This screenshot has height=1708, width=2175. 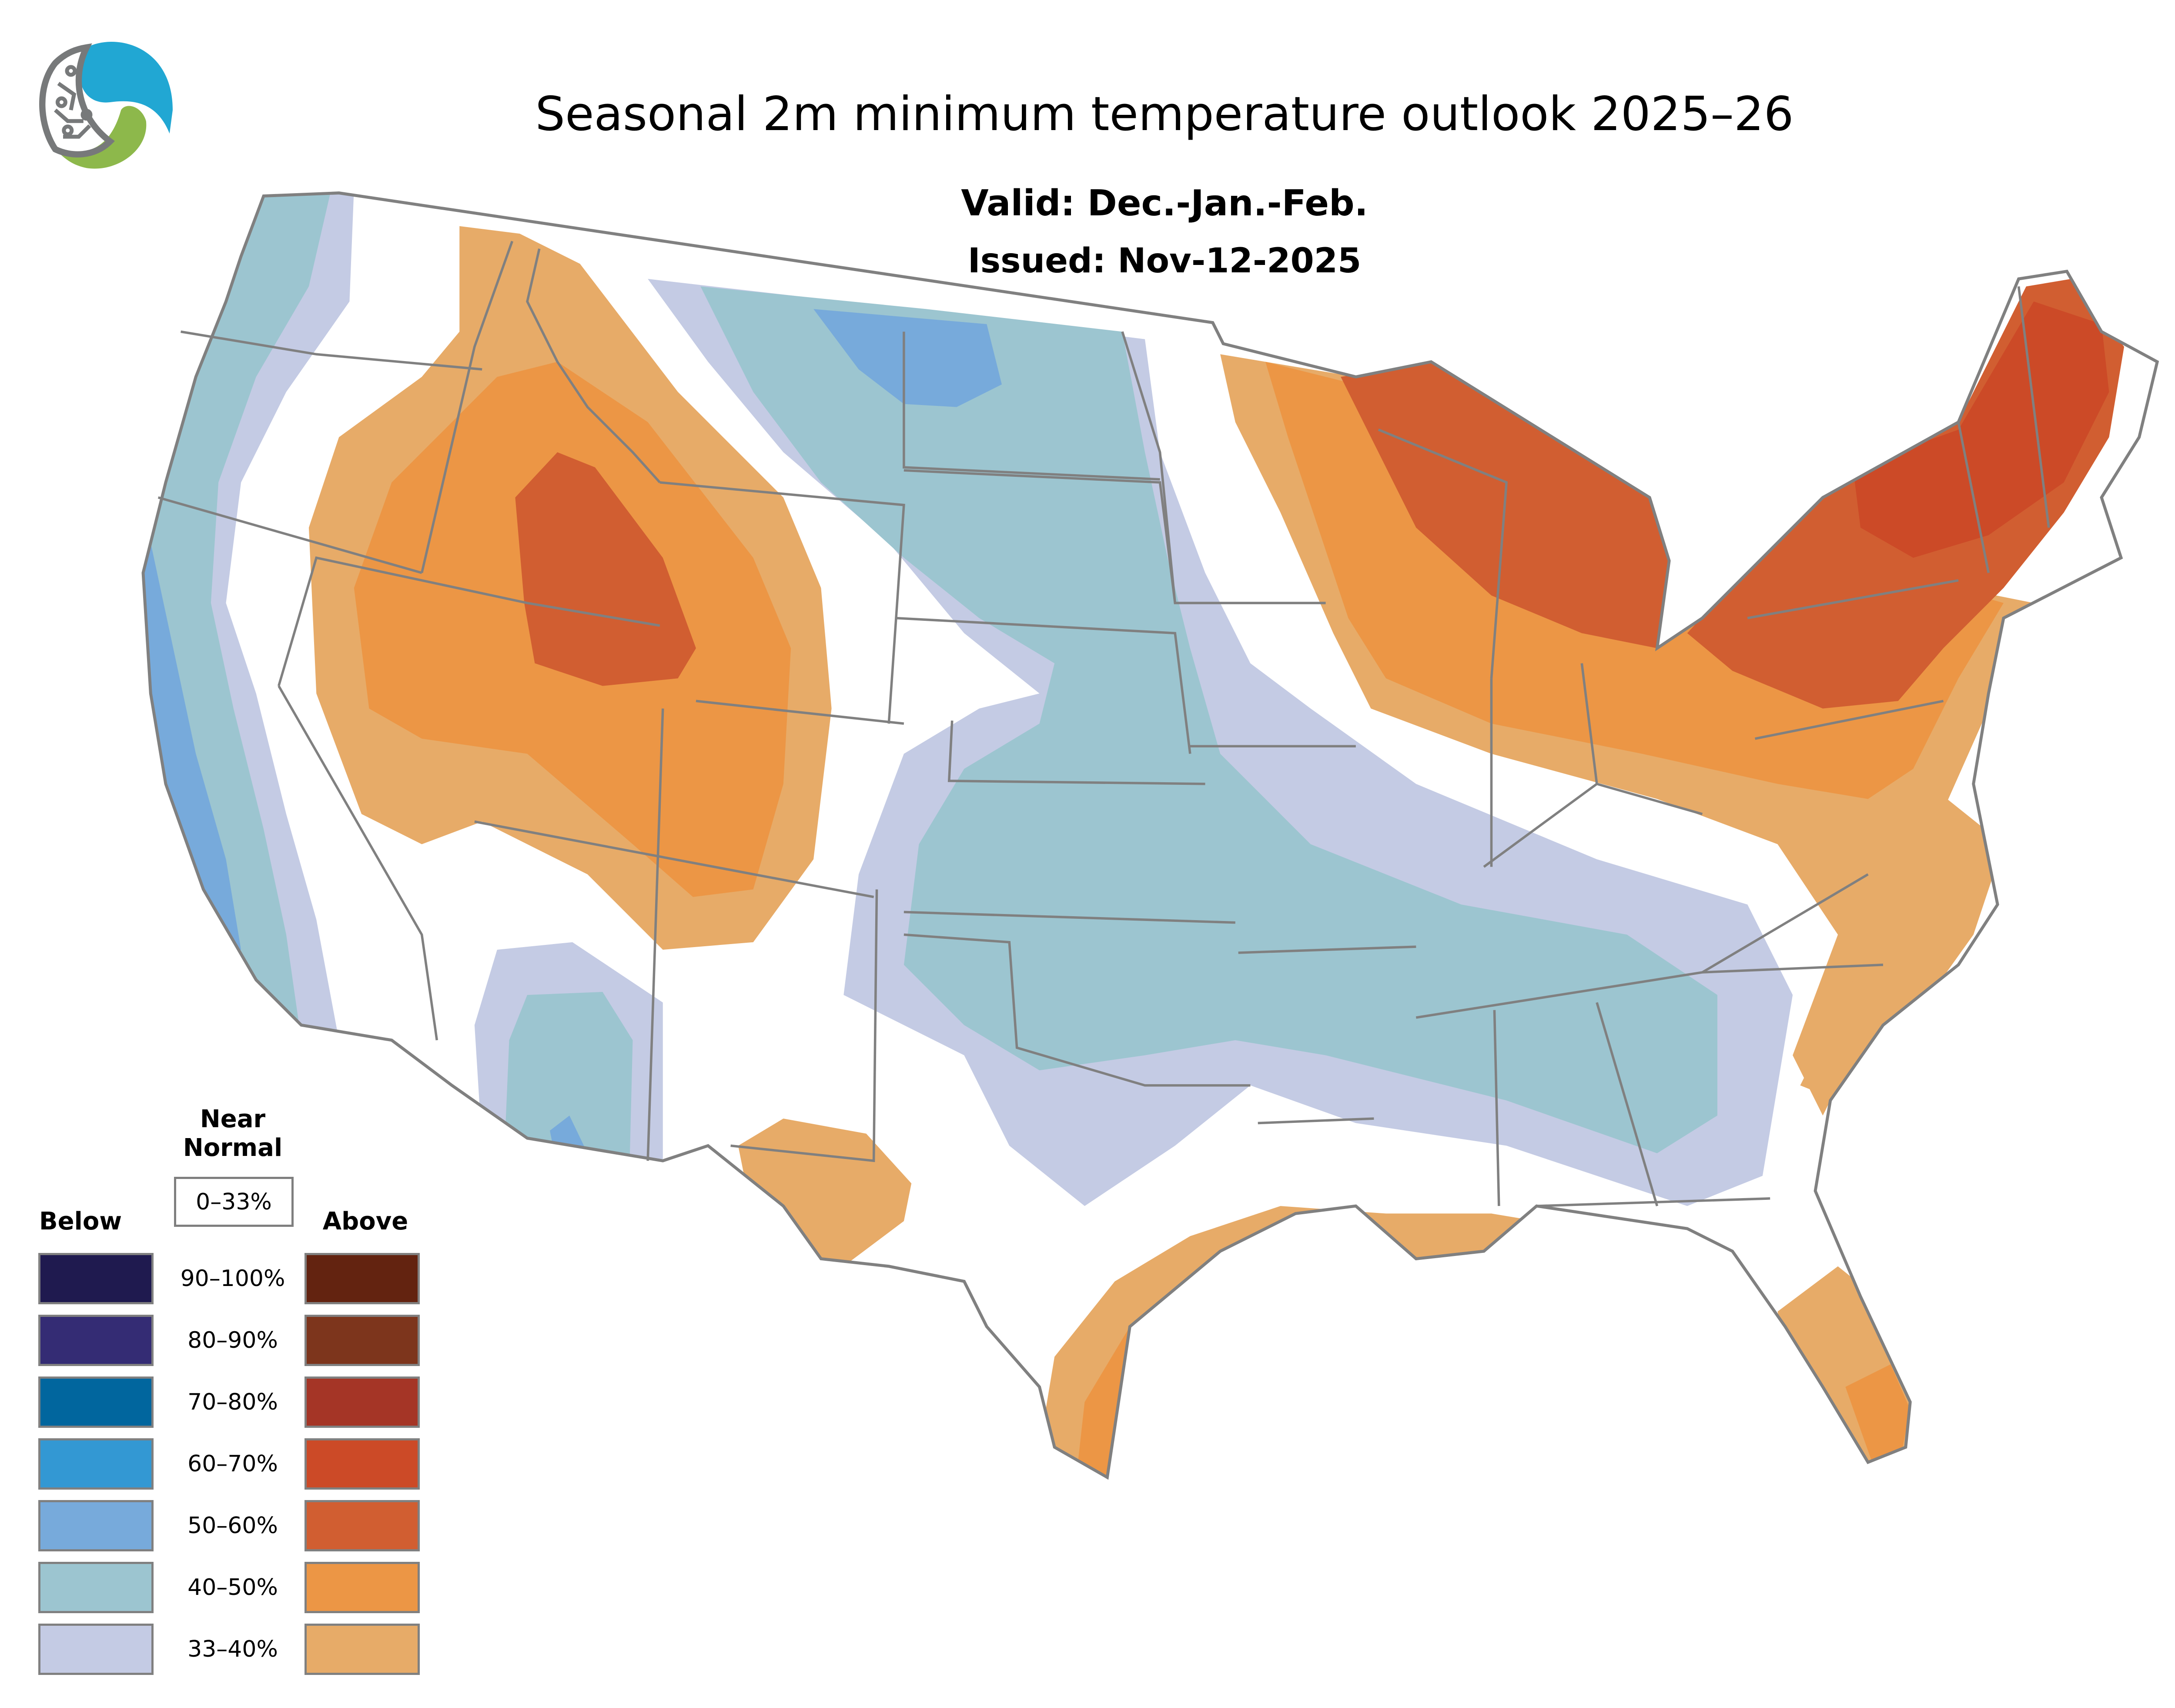 I want to click on legend-range-label: 50–60%, so click(x=232, y=1526).